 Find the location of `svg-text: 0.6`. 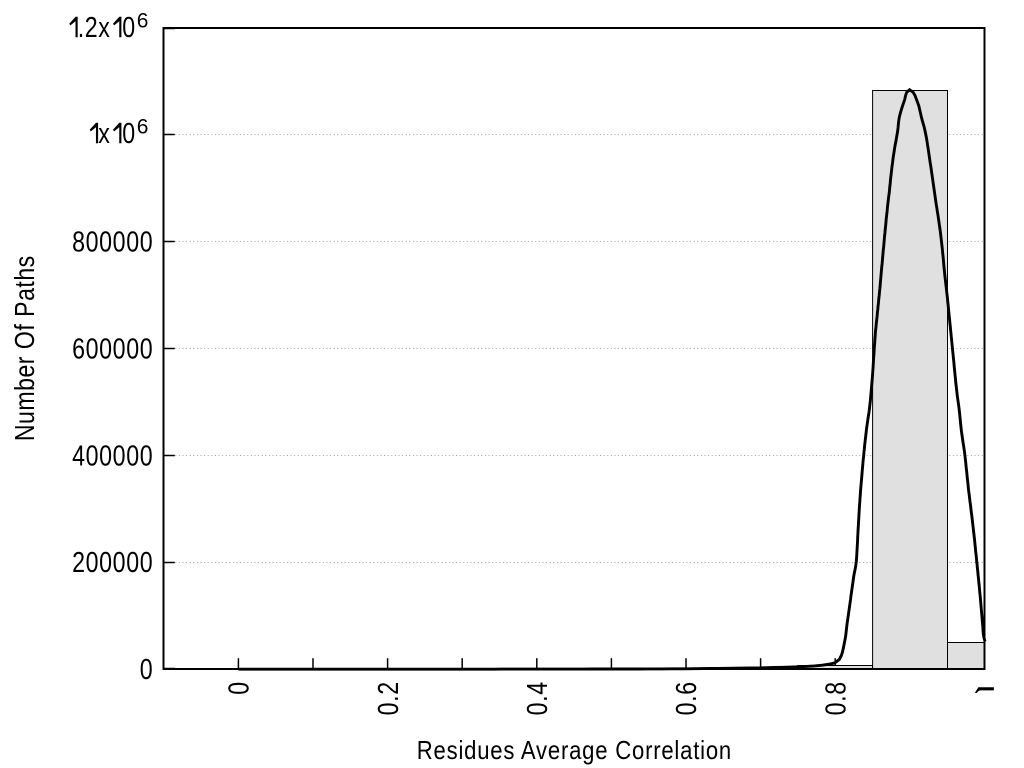

svg-text: 0.6 is located at coordinates (686, 698).